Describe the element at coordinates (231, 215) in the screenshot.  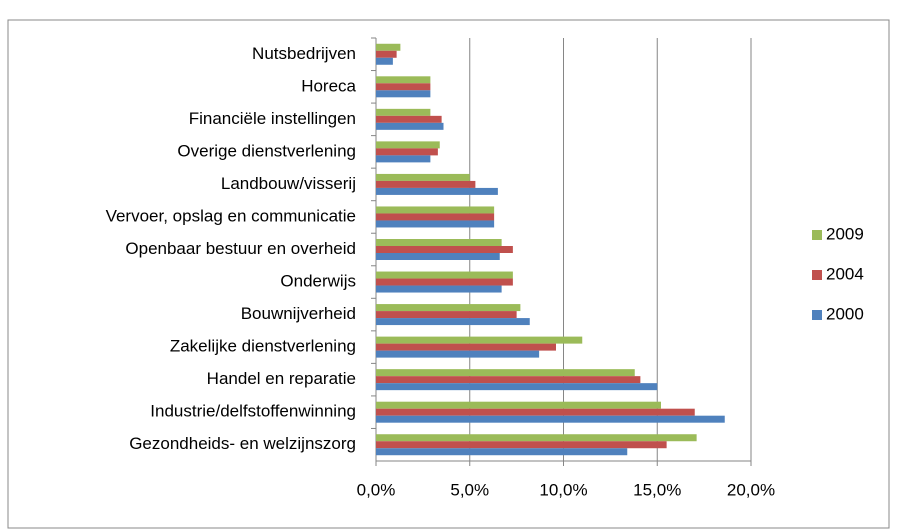
I see `y-tick-label: Vervoer, opslag en communicatie` at that location.